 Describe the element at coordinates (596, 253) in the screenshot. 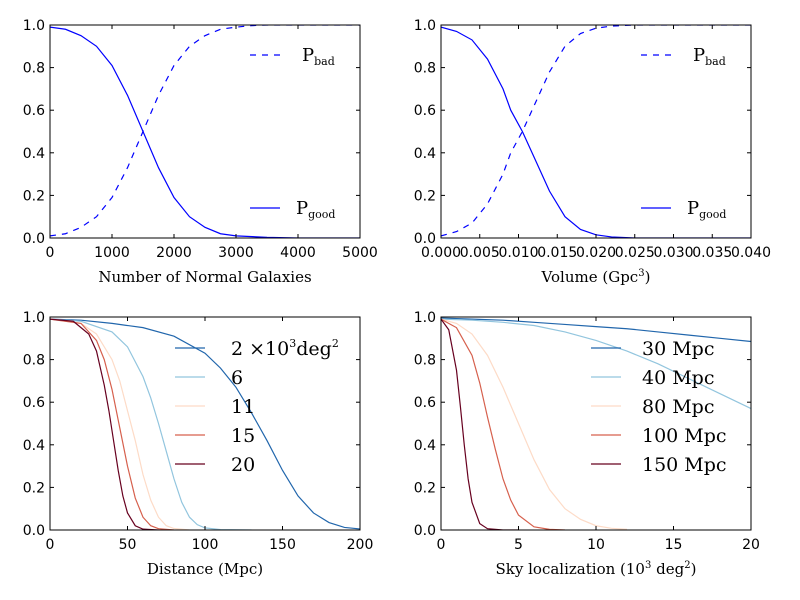

I see `x-tick-label: 0.020` at that location.